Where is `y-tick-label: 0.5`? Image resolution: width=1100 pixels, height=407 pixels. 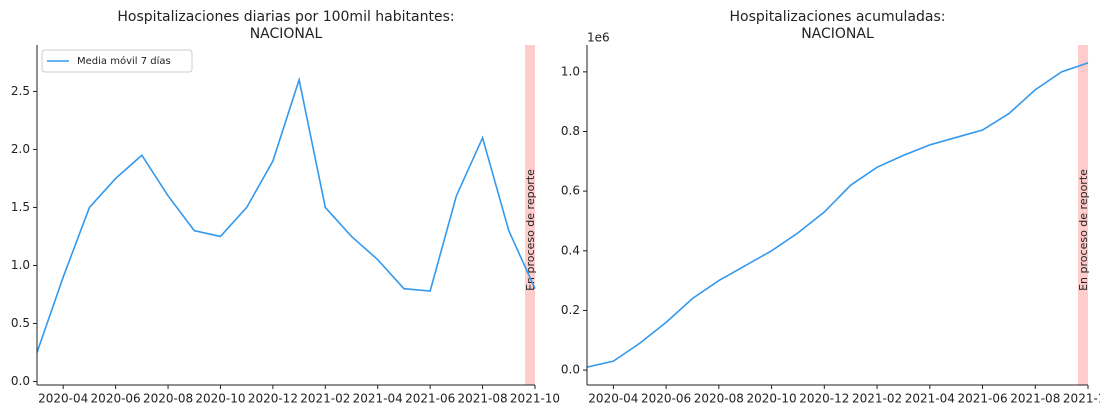 y-tick-label: 0.5 is located at coordinates (20, 323).